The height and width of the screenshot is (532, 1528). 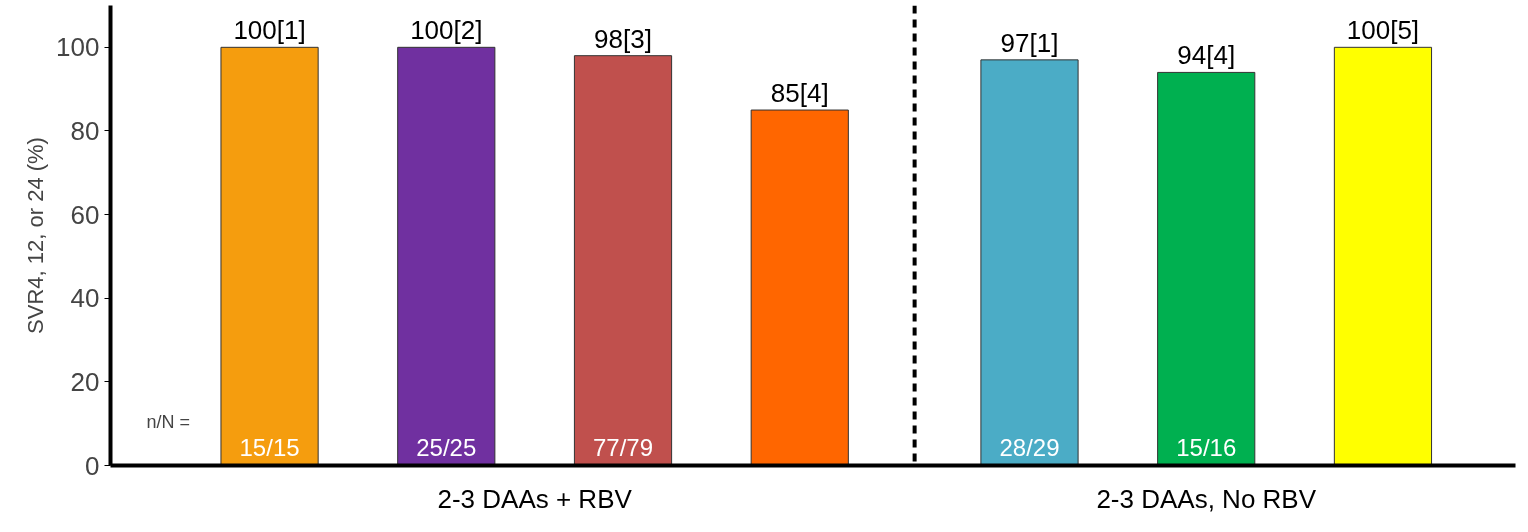 I want to click on y-tick-label: 20, so click(x=85, y=381).